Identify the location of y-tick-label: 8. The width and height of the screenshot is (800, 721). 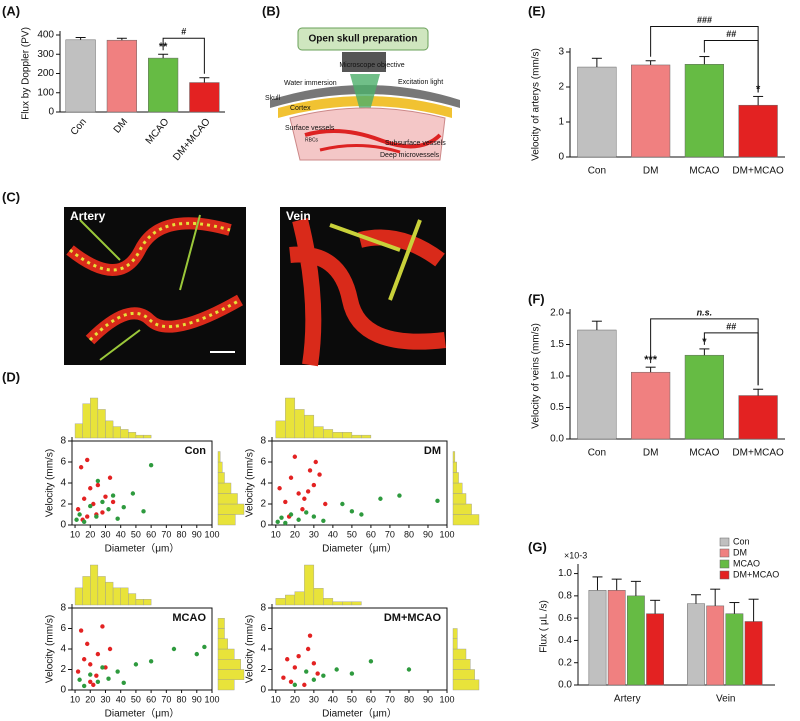
(63, 608).